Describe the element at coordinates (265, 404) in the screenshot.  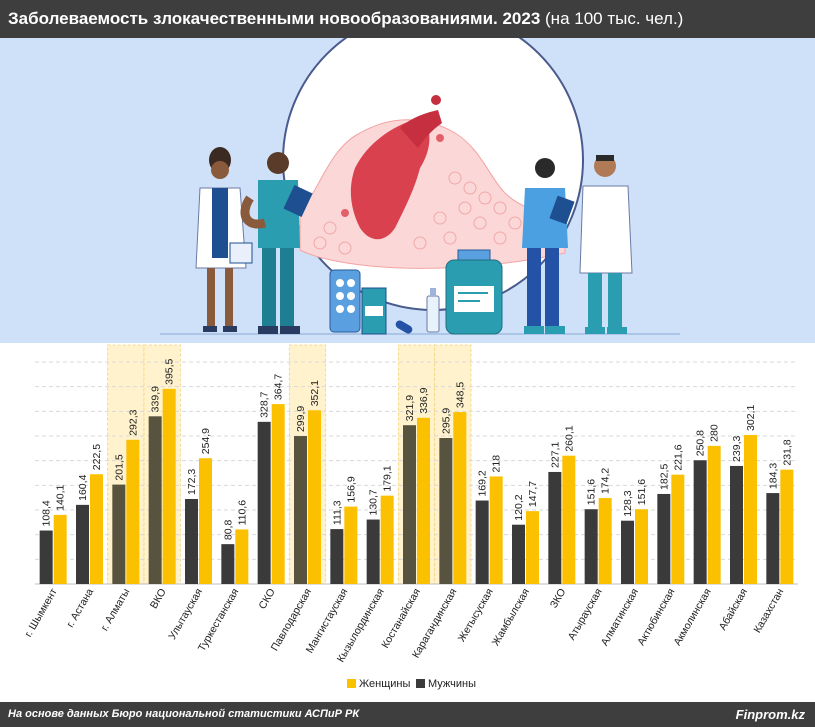
I see `value-label-men: 328,7` at that location.